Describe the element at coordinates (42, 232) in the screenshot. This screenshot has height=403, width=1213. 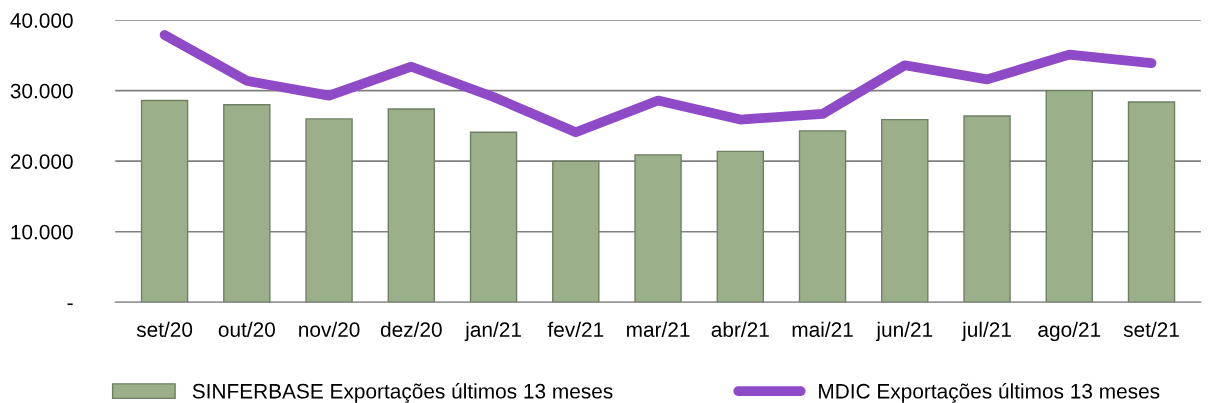
I see `y-tick-label: 10.000` at that location.